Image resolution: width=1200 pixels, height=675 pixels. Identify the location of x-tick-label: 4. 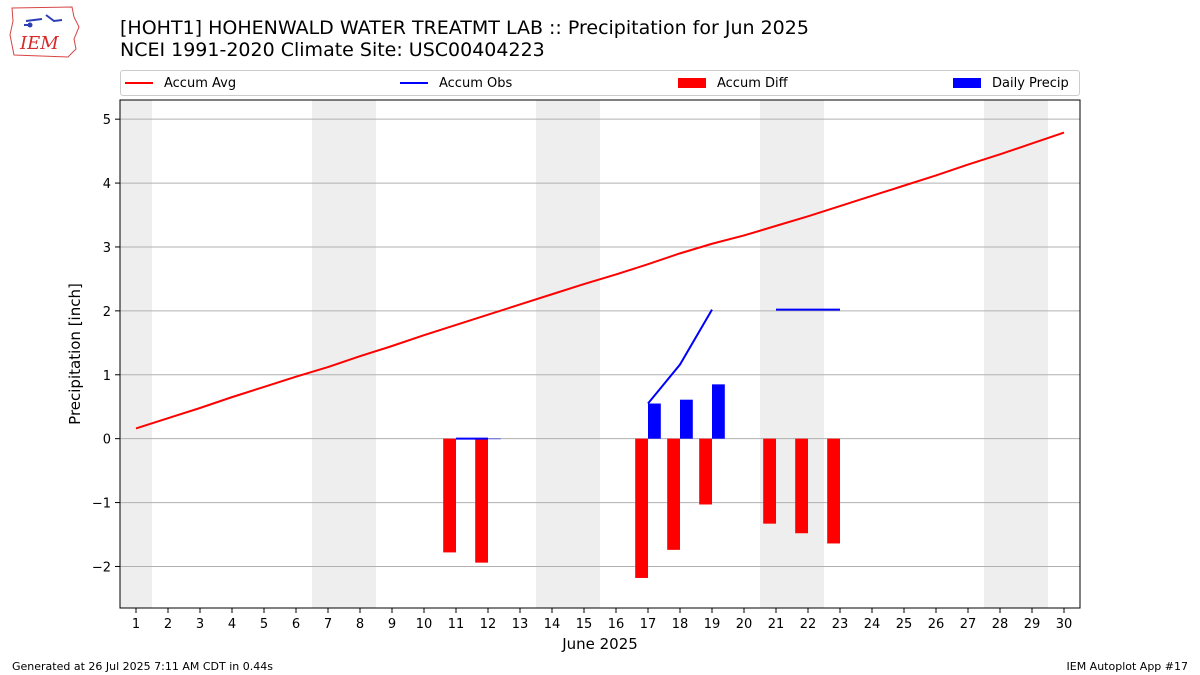
(232, 624).